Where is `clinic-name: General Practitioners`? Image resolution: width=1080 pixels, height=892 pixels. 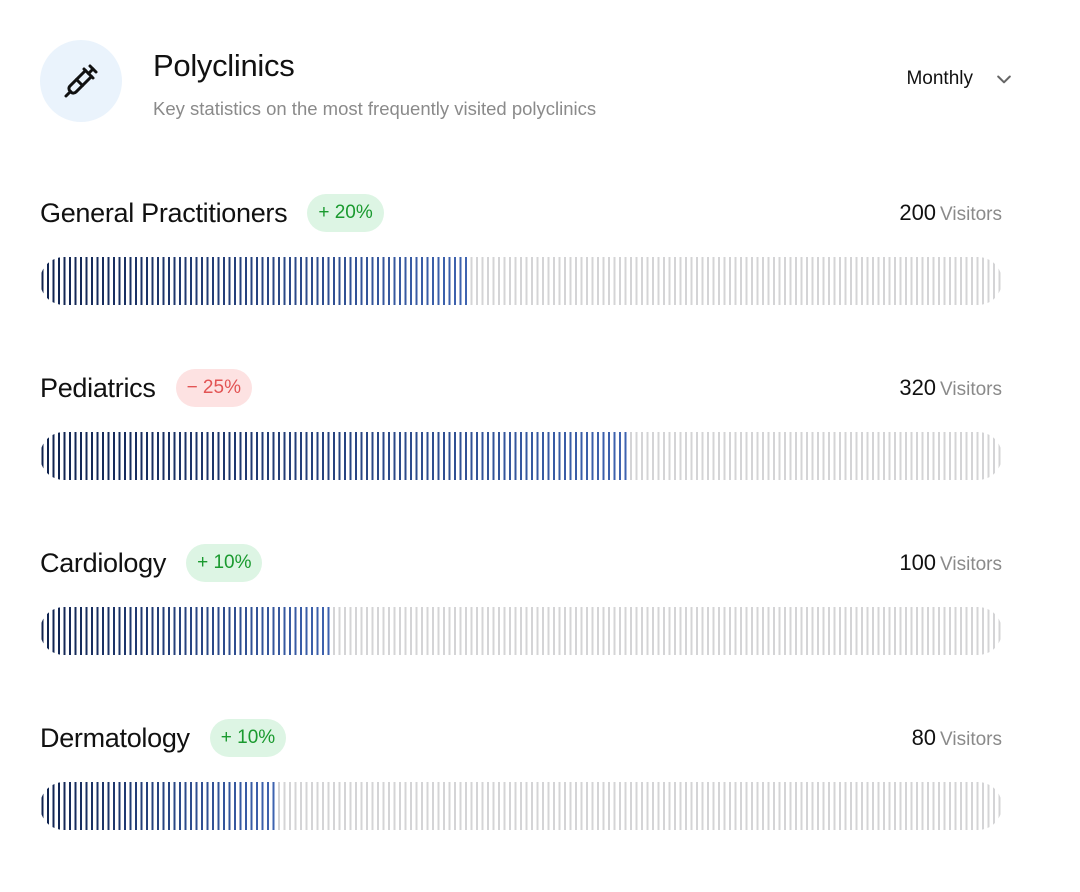 clinic-name: General Practitioners is located at coordinates (164, 212).